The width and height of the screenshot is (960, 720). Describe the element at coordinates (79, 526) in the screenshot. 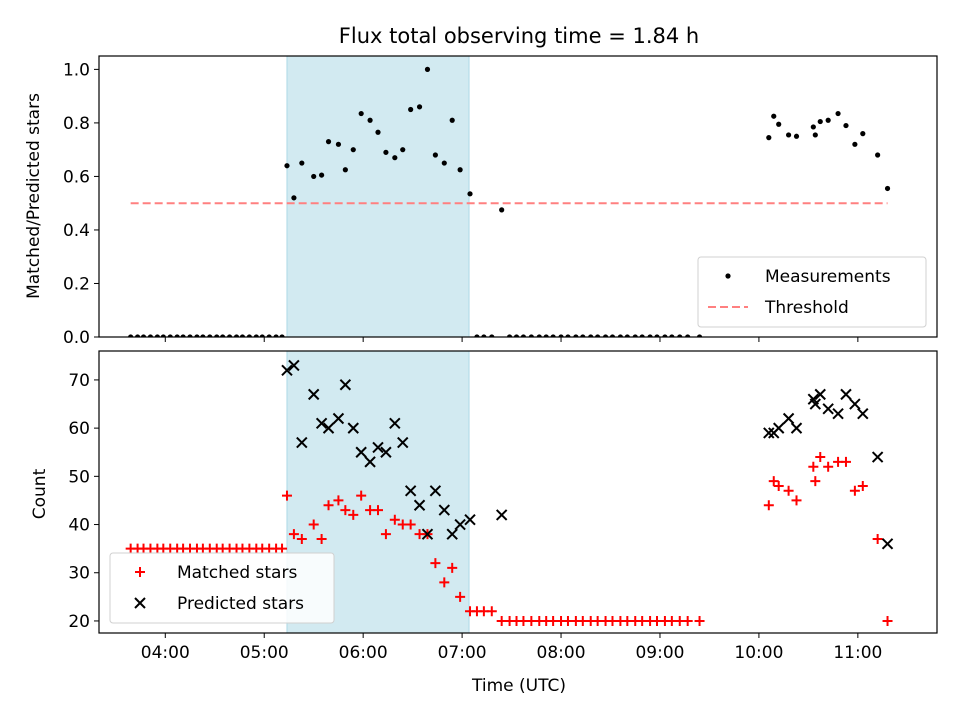

I see `bottom-y-tick-label: 40` at that location.